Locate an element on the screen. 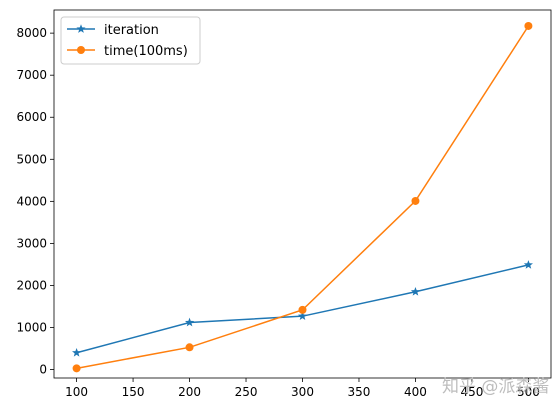  legend: iteration time(100ms) is located at coordinates (130, 40).